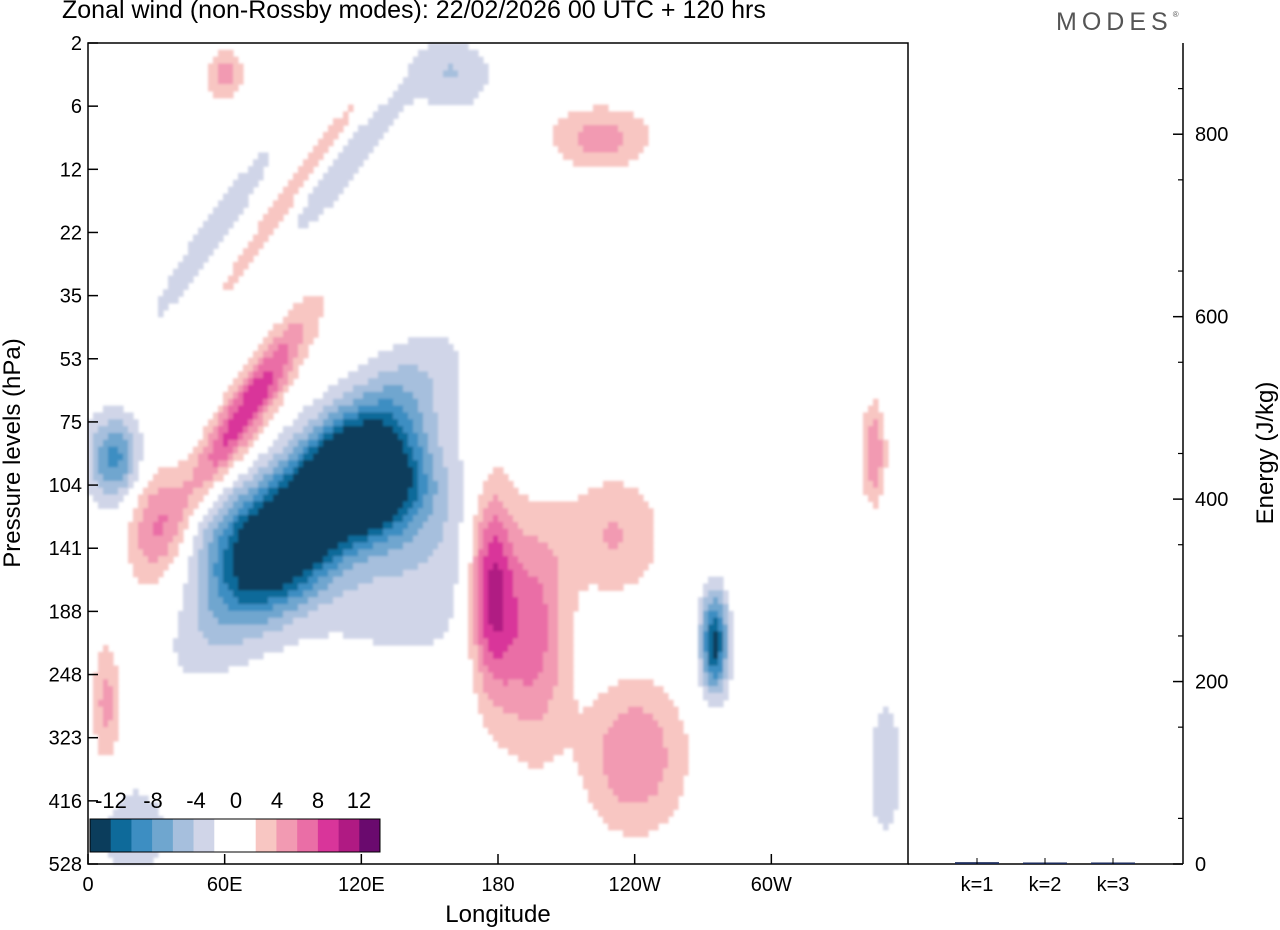 Image resolution: width=1280 pixels, height=930 pixels. What do you see at coordinates (1117, 22) in the screenshot?
I see `brand-logo: MODES®` at bounding box center [1117, 22].